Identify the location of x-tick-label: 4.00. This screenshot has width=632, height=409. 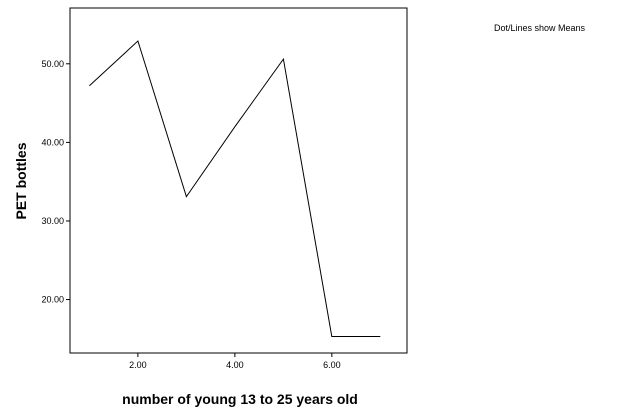
(235, 365).